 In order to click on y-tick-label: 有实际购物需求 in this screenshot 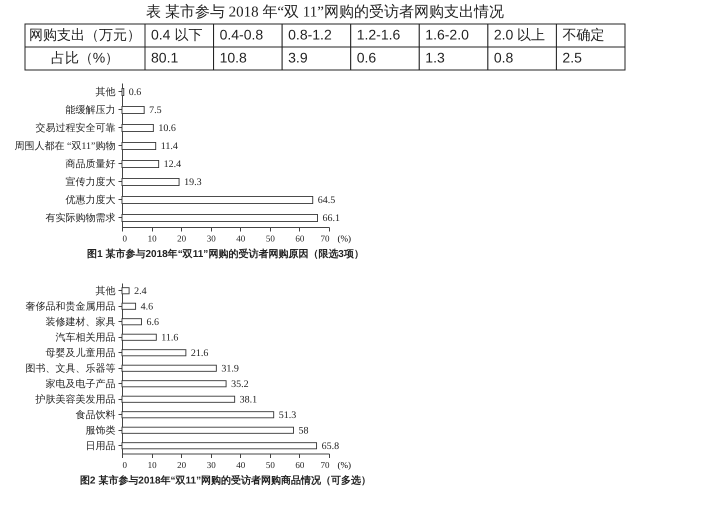, I will do `click(81, 218)`.